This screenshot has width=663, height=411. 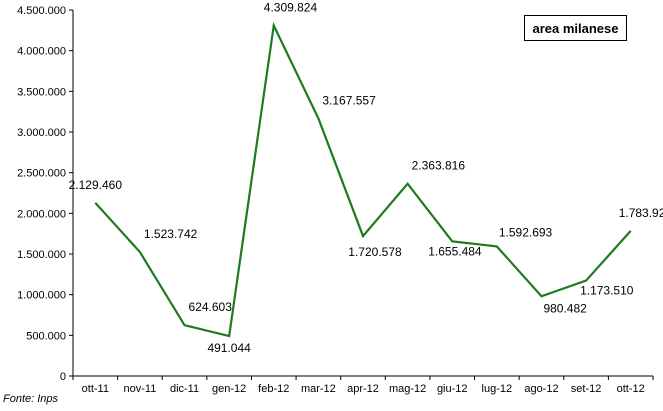 What do you see at coordinates (565, 308) in the screenshot?
I see `data-label: 980.482` at bounding box center [565, 308].